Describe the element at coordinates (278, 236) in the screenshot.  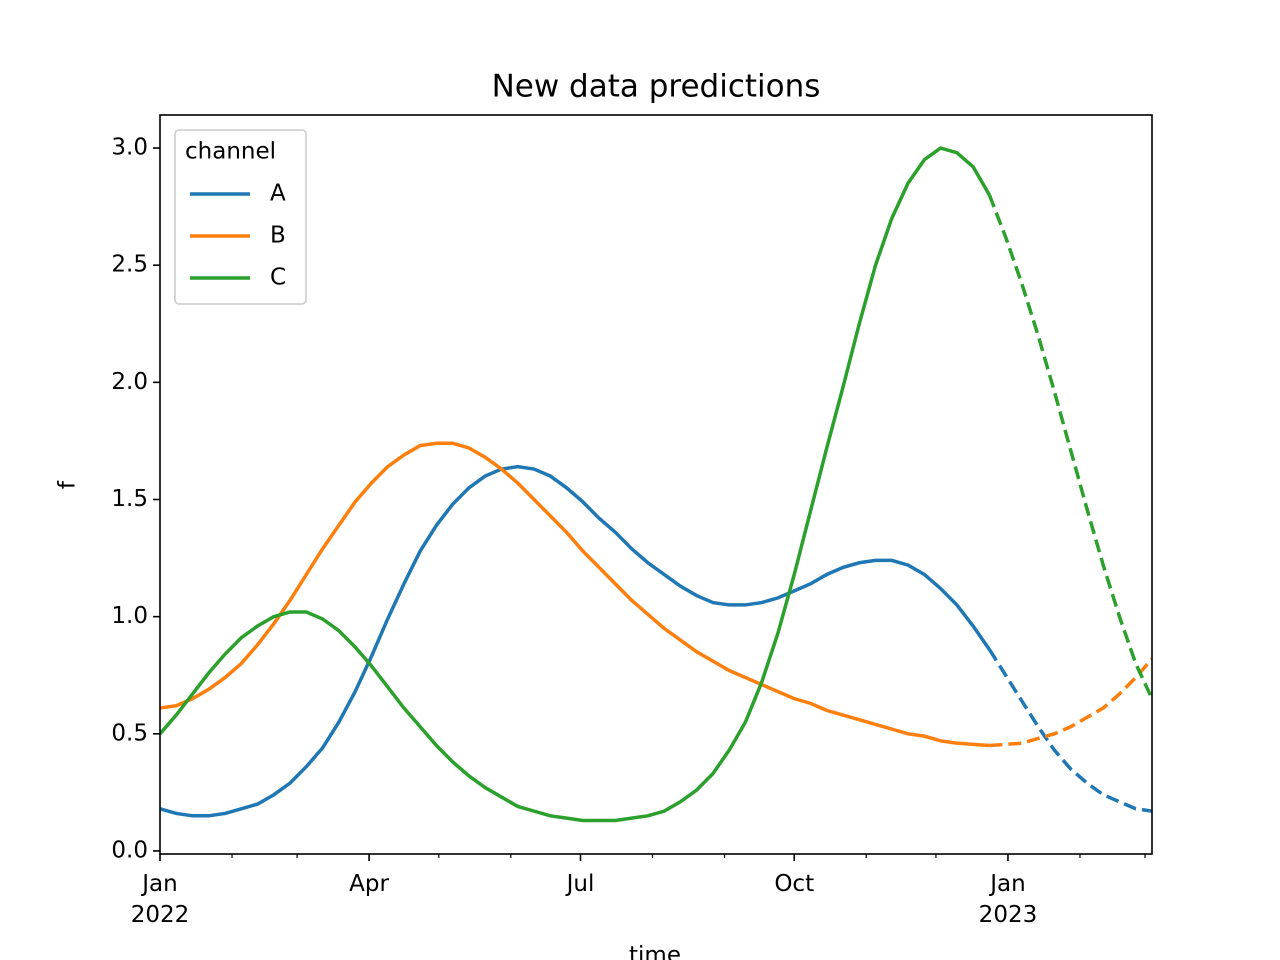
I see `legend-label: B` at that location.